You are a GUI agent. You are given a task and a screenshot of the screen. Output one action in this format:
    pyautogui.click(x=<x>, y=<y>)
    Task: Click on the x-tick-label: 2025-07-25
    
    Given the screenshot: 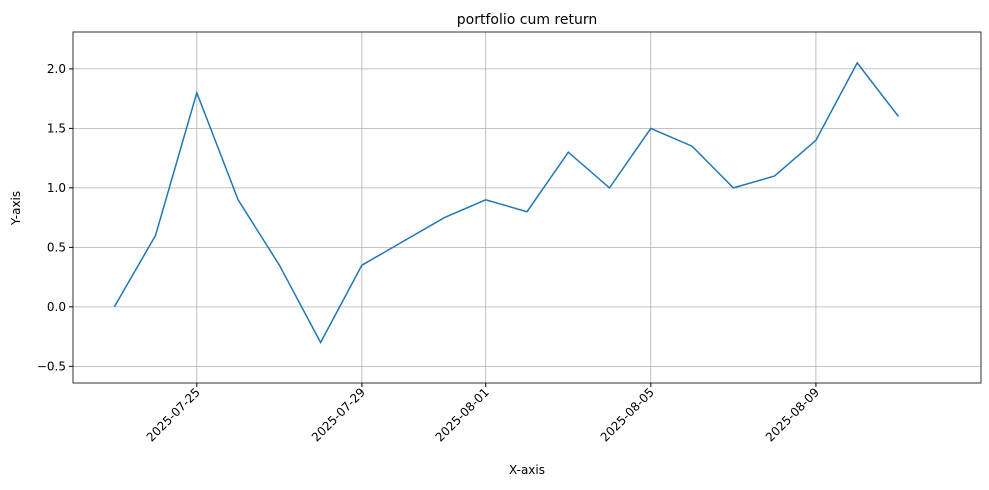 What is the action you would take?
    pyautogui.click(x=173, y=414)
    